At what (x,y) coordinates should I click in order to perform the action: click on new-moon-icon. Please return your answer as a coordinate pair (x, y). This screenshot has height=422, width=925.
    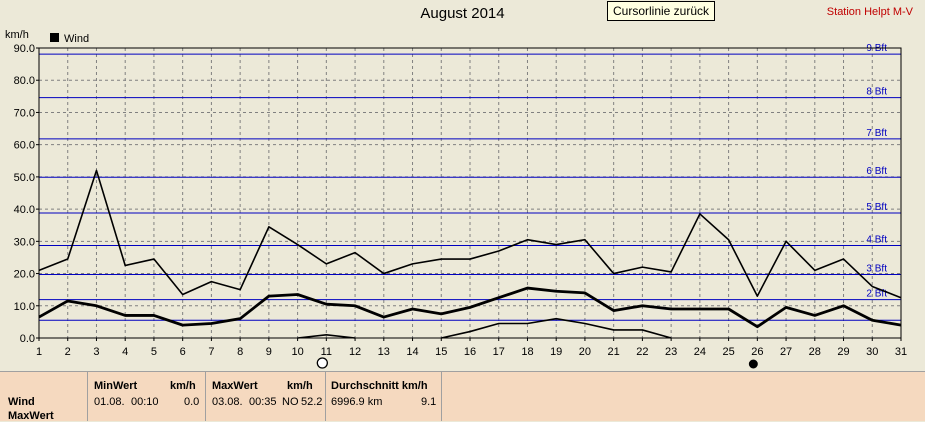
    Looking at the image, I should click on (753, 364).